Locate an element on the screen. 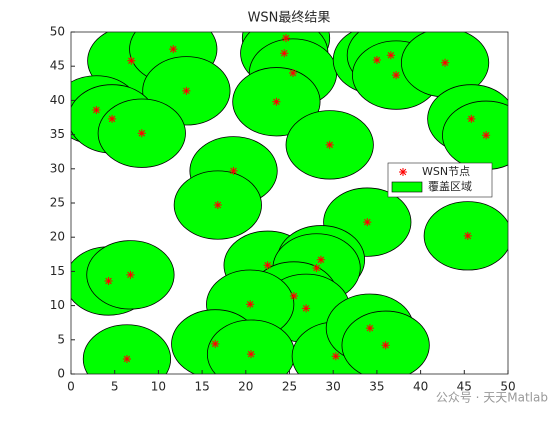 The image size is (560, 424). legend-label: 覆盖区域 is located at coordinates (450, 186).